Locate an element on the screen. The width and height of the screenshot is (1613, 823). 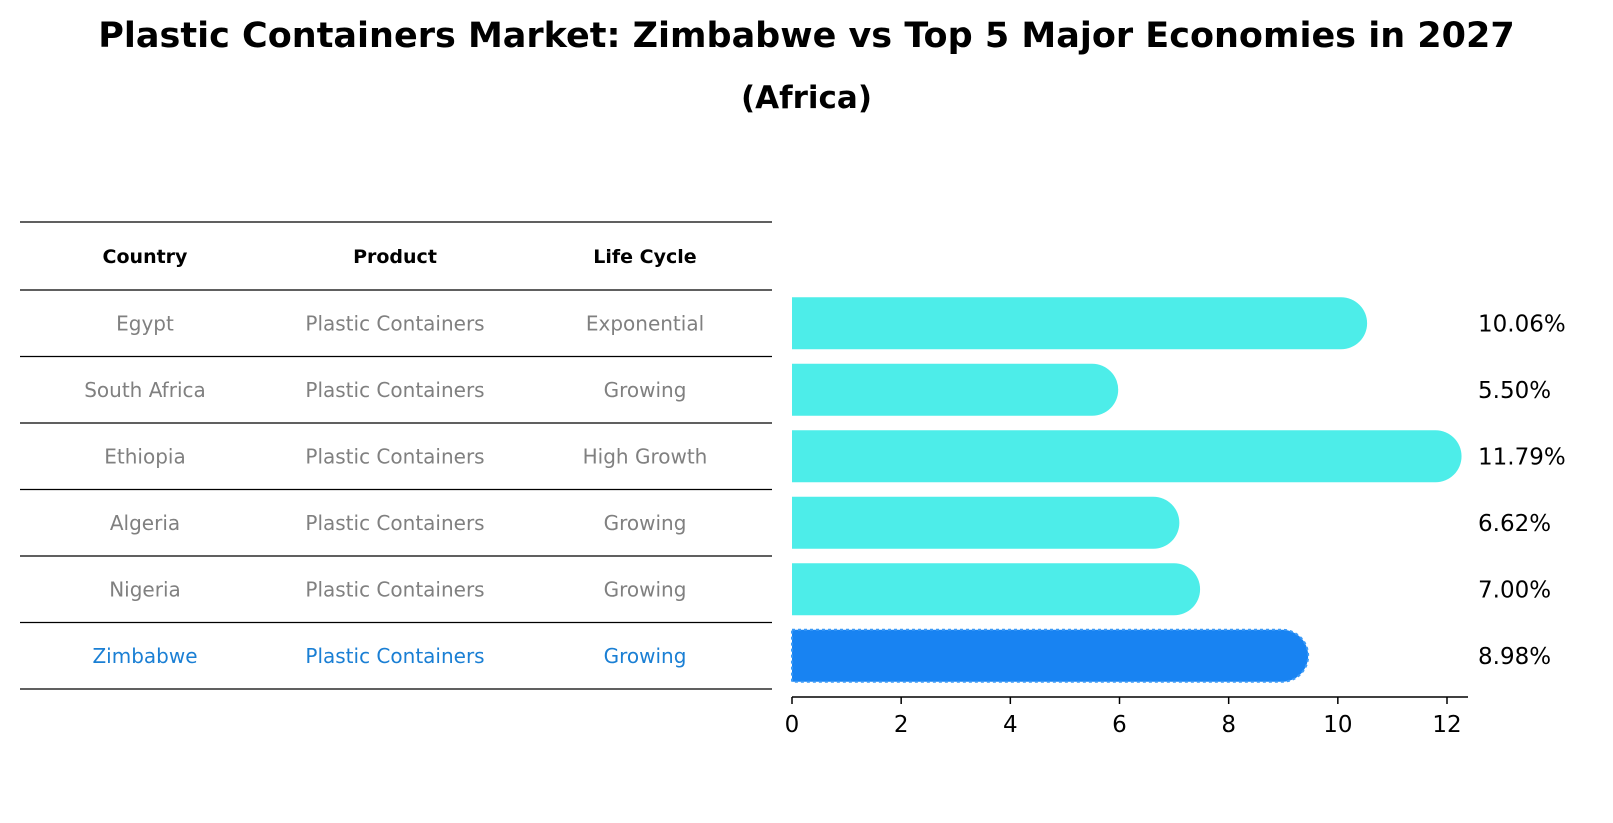
value-label: 7.00% is located at coordinates (1514, 590).